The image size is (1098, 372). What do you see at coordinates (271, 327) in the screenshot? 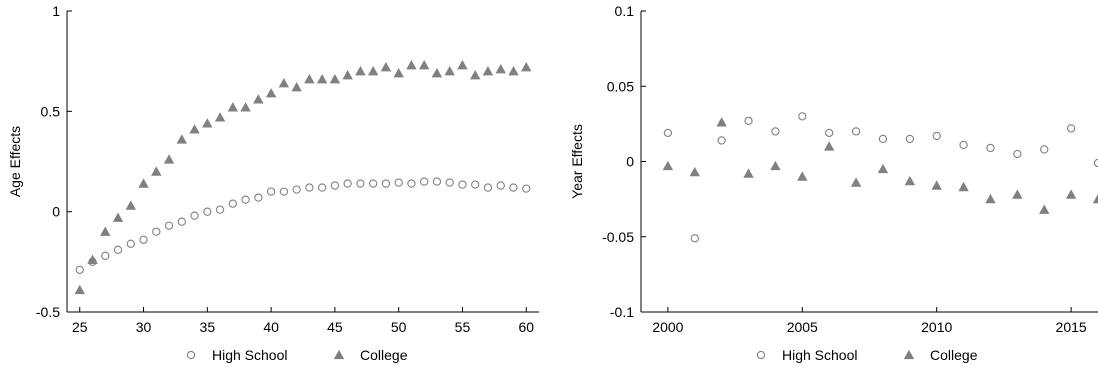
I see `x-tick-label: 40` at bounding box center [271, 327].